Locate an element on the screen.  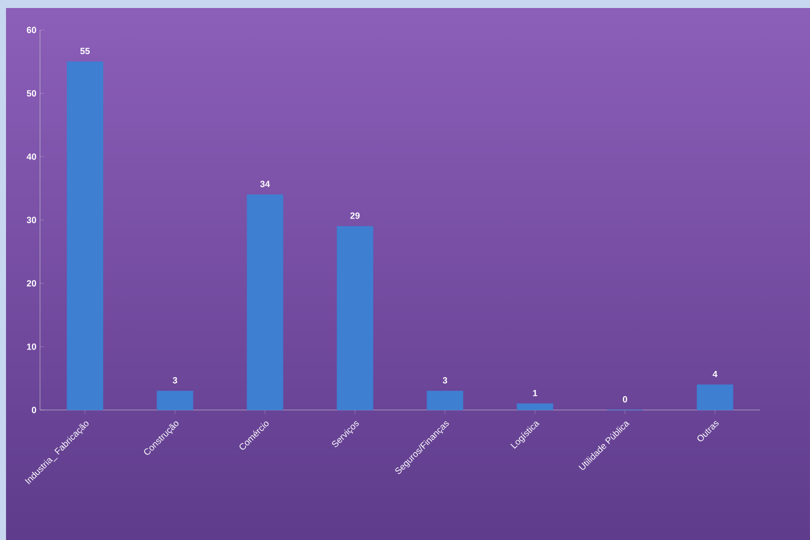
y-tick-label: 60 is located at coordinates (31, 30).